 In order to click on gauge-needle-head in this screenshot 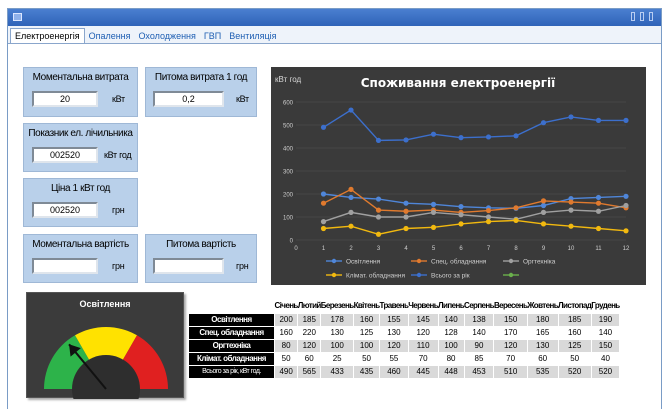, I will do `click(75, 350)`.